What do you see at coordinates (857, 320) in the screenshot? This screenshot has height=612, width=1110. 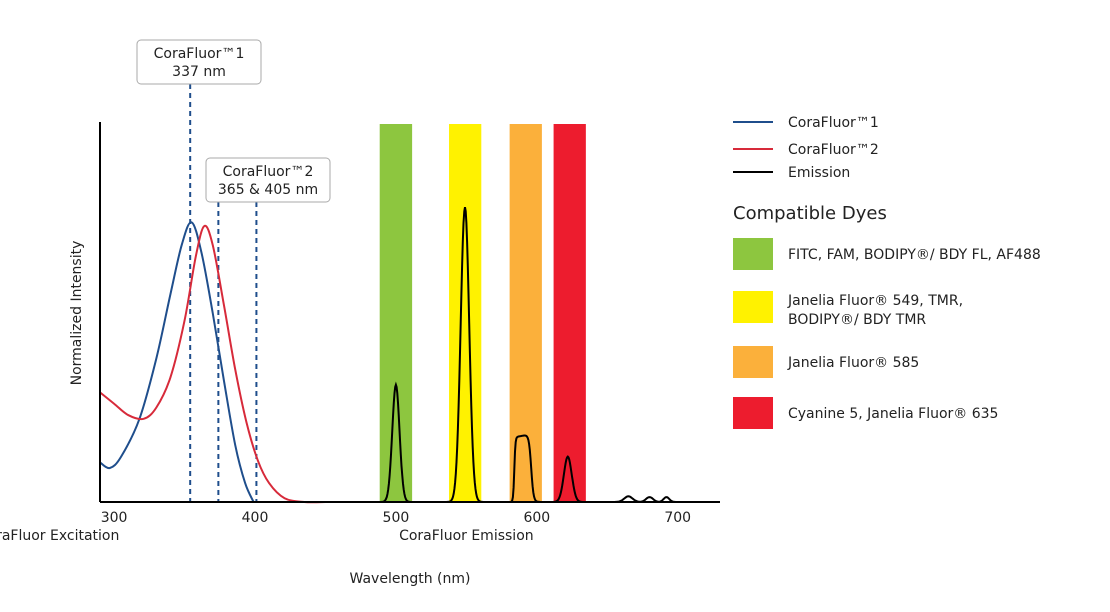 I see `dye-legend-label: BODIPY®/ BDY TMR` at bounding box center [857, 320].